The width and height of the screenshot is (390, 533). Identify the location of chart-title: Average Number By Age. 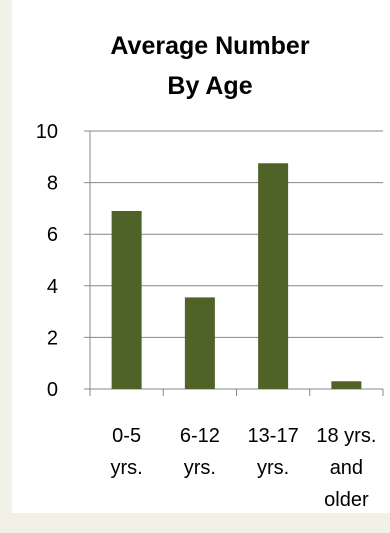
(210, 66).